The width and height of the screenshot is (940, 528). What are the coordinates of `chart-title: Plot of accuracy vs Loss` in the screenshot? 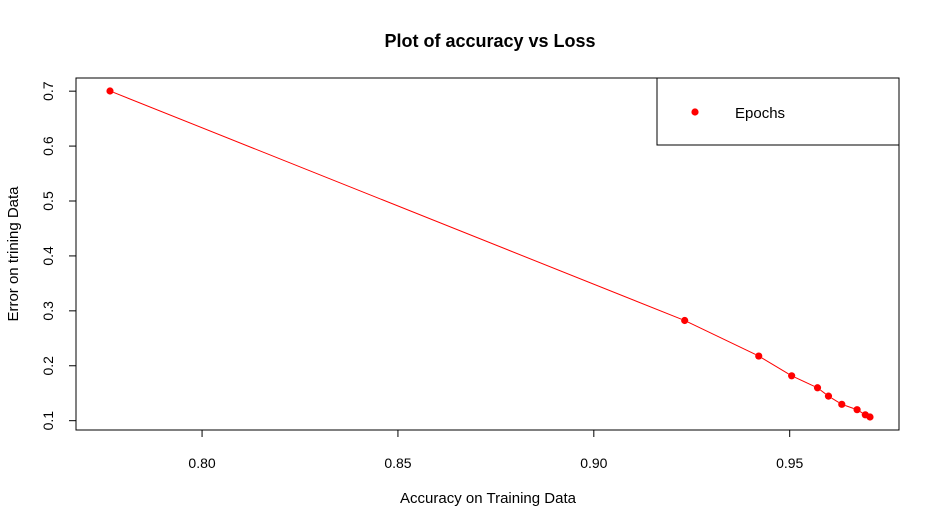 It's located at (489, 41).